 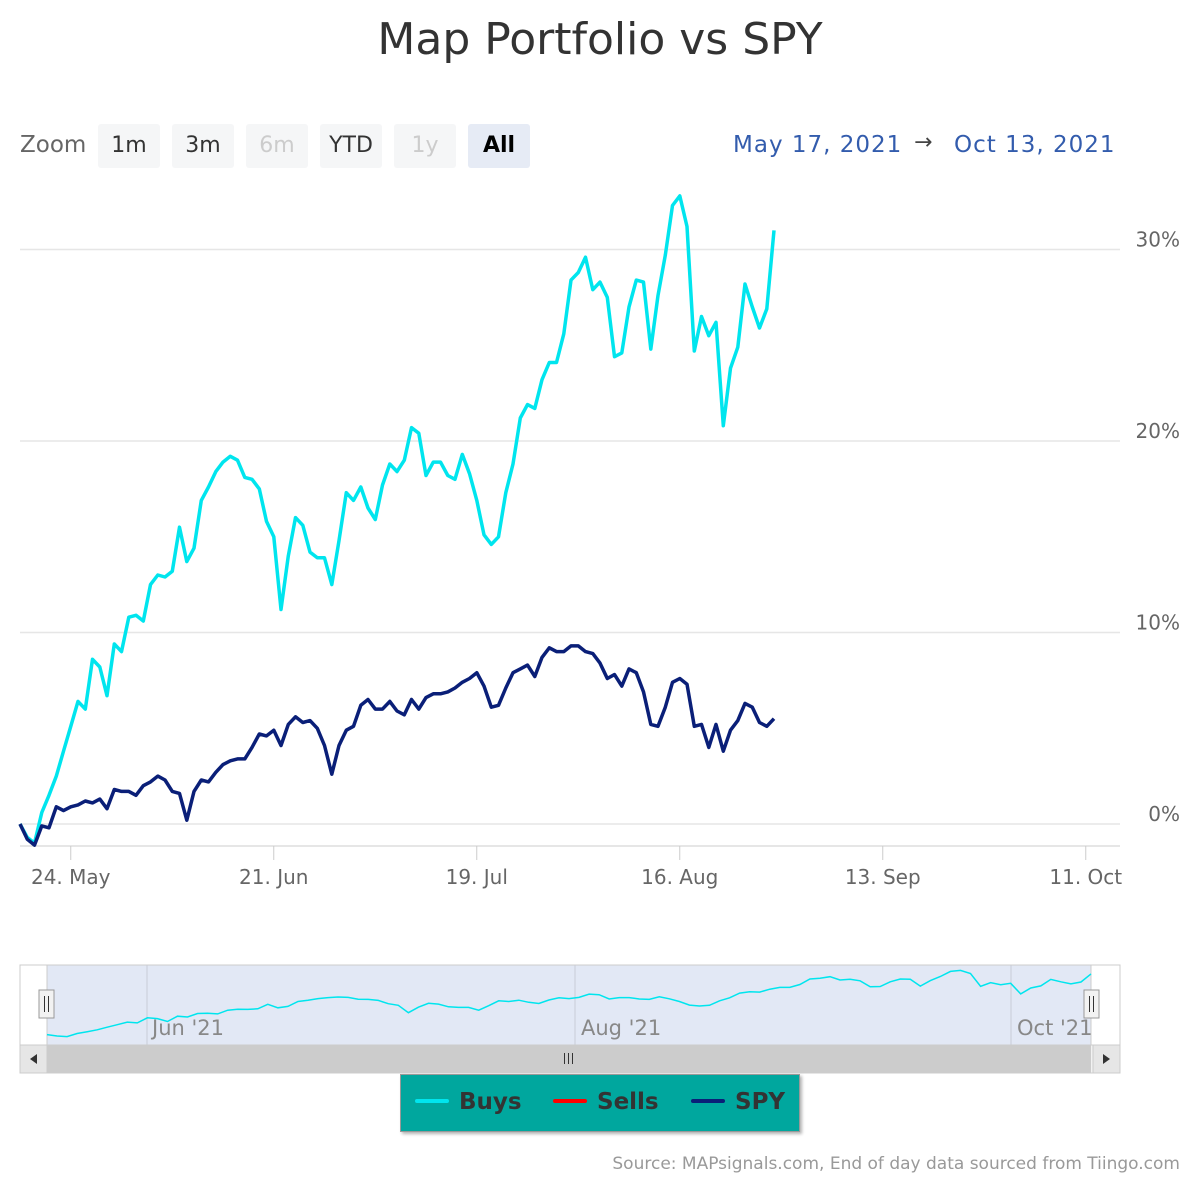 I want to click on legend-label-buys: Buys, so click(x=490, y=1102).